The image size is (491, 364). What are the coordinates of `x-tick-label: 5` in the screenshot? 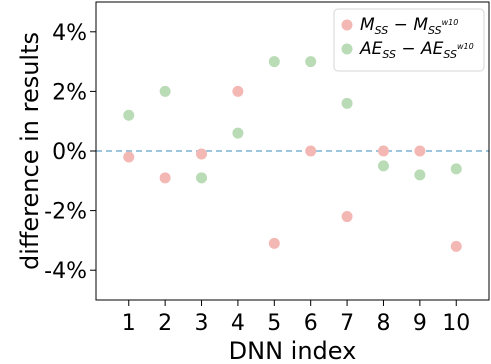 It's located at (274, 323).